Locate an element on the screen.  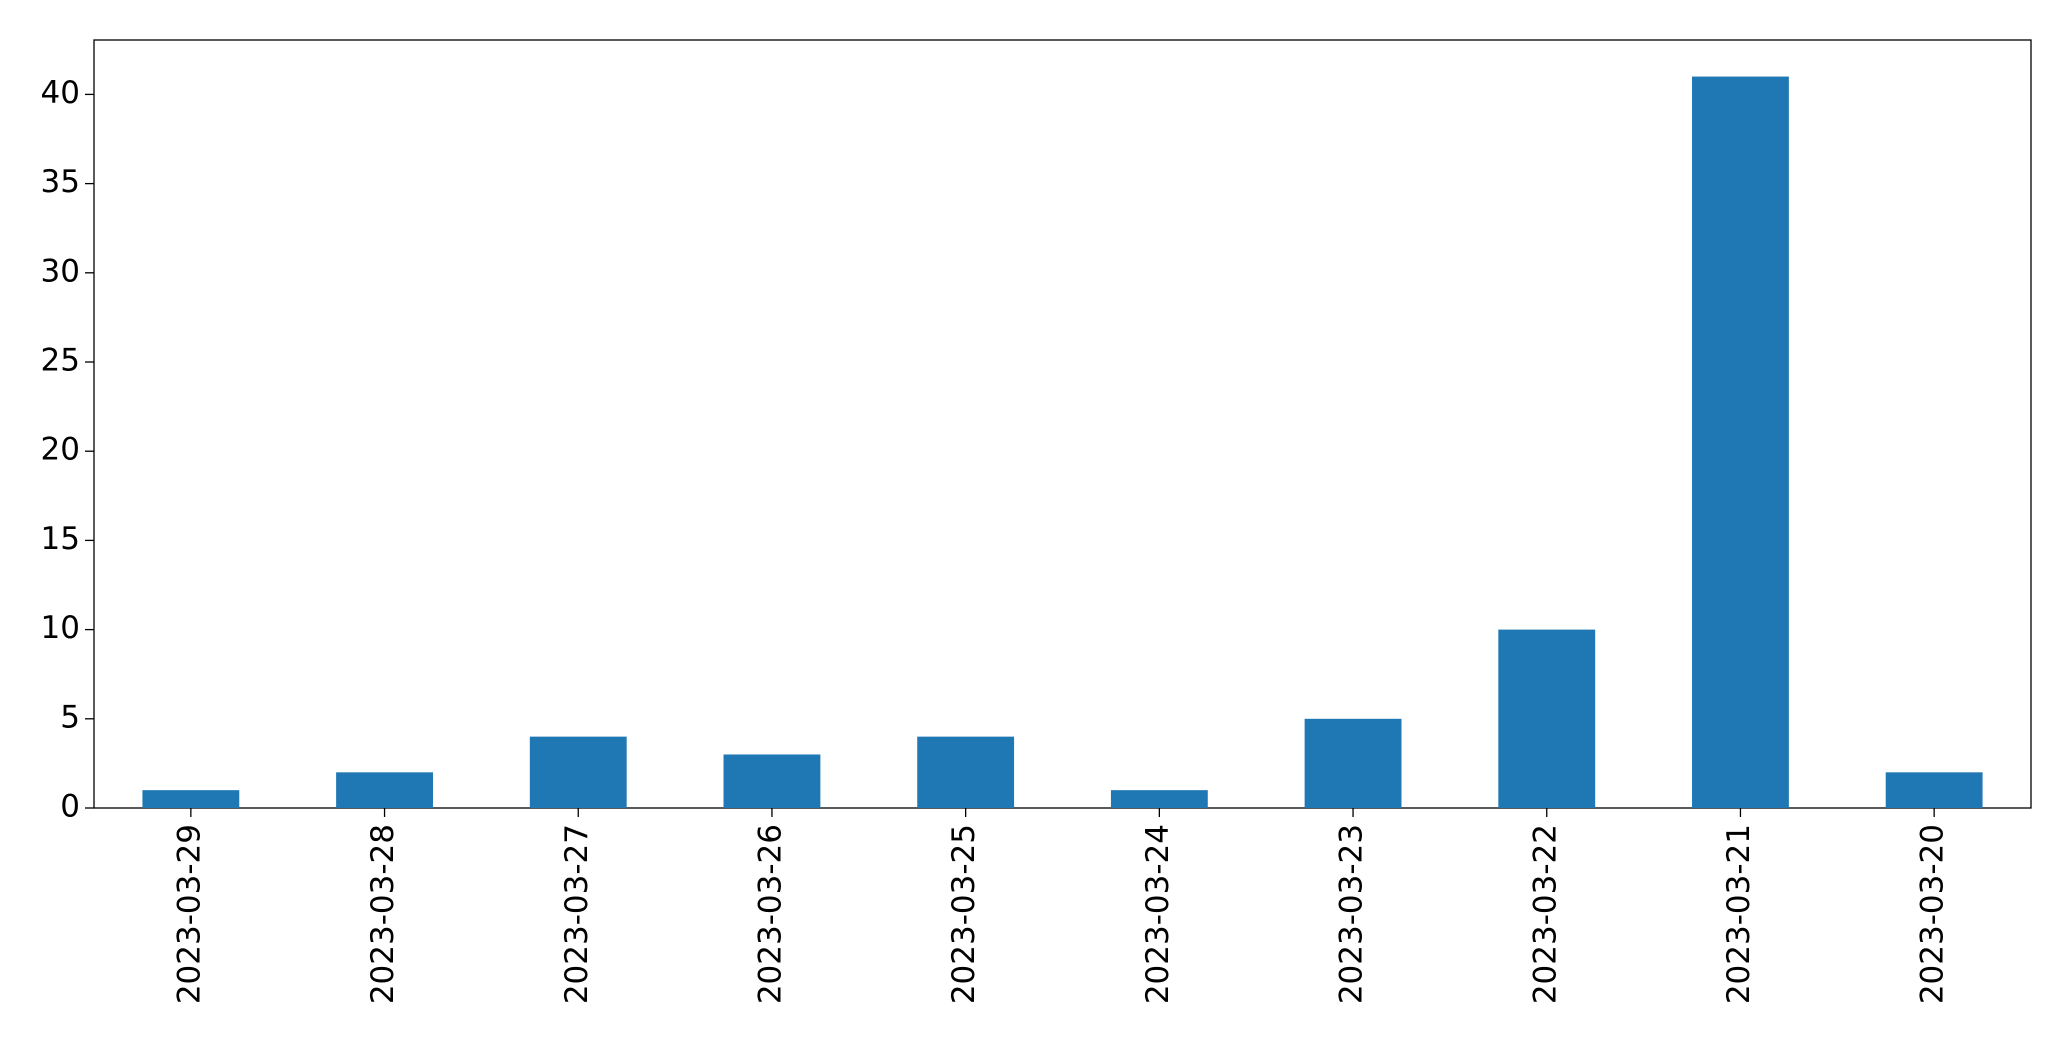
x-tick-label: 2023-03-26 is located at coordinates (770, 914).